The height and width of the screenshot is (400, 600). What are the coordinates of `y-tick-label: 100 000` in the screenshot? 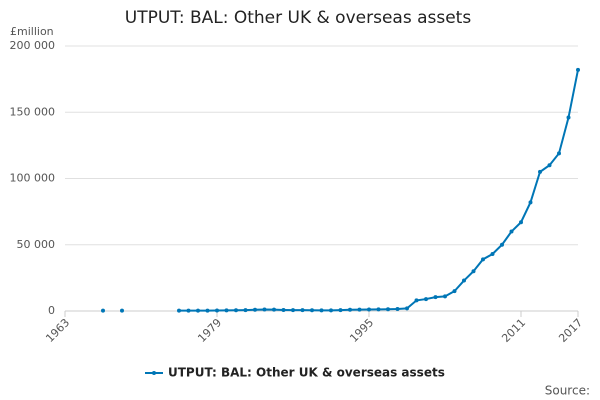 It's located at (33, 178).